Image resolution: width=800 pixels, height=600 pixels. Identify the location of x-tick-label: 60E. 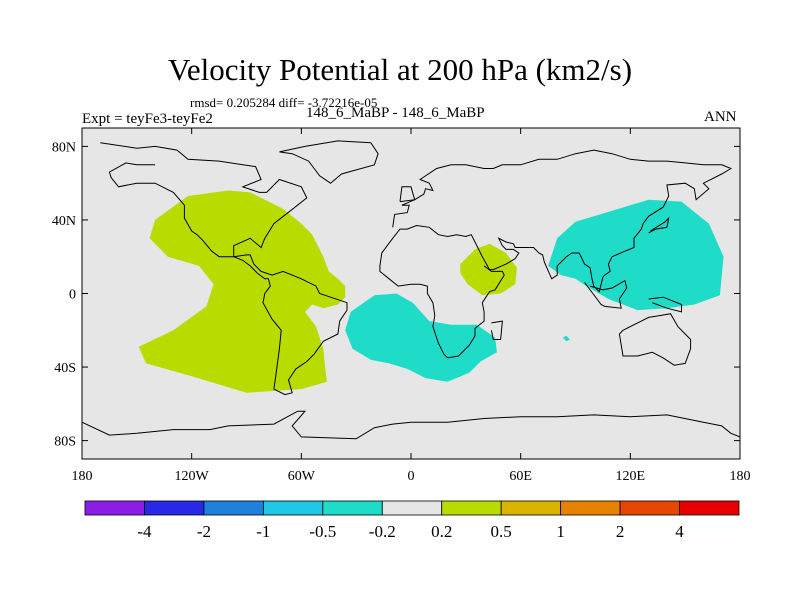
(520, 476).